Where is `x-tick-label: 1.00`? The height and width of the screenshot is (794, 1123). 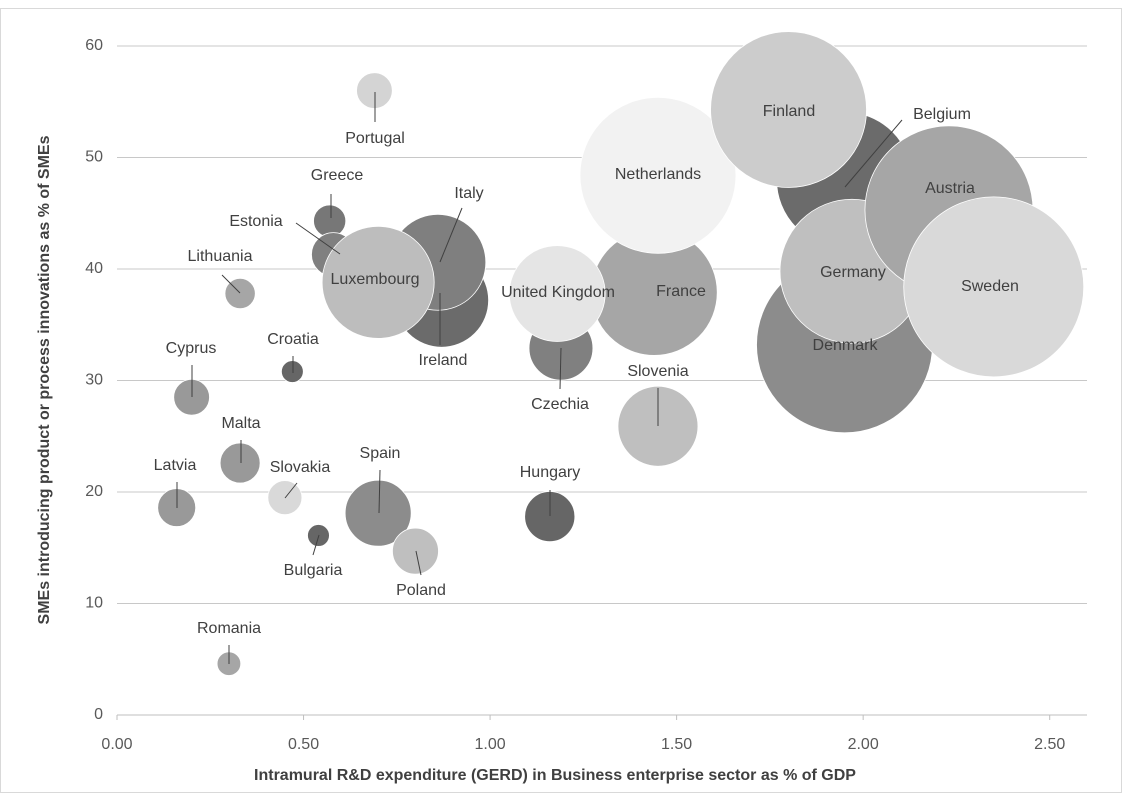
x-tick-label: 1.00 is located at coordinates (490, 744).